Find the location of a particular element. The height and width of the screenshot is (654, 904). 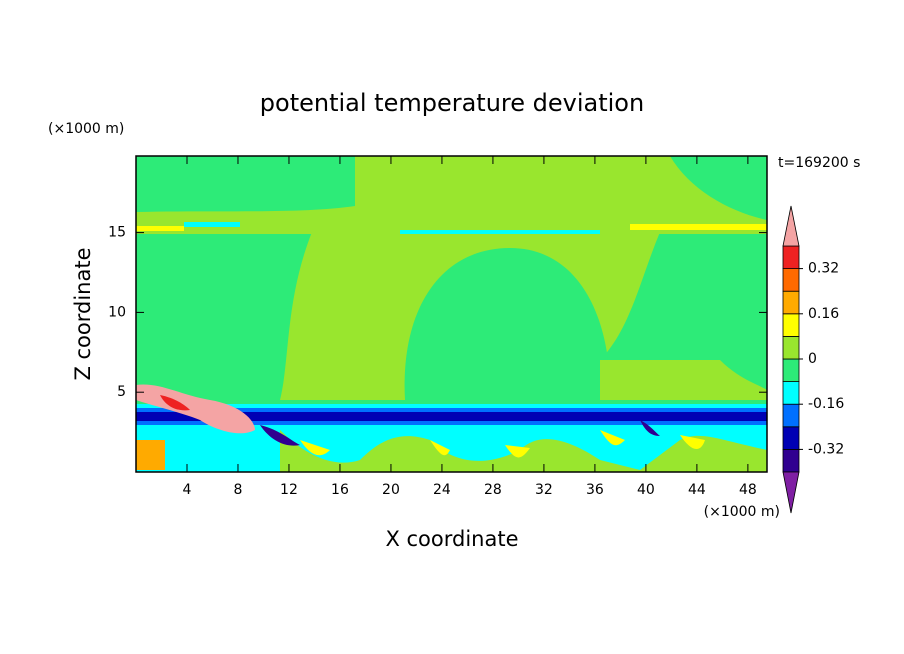

colorbar-under is located at coordinates (791, 492).